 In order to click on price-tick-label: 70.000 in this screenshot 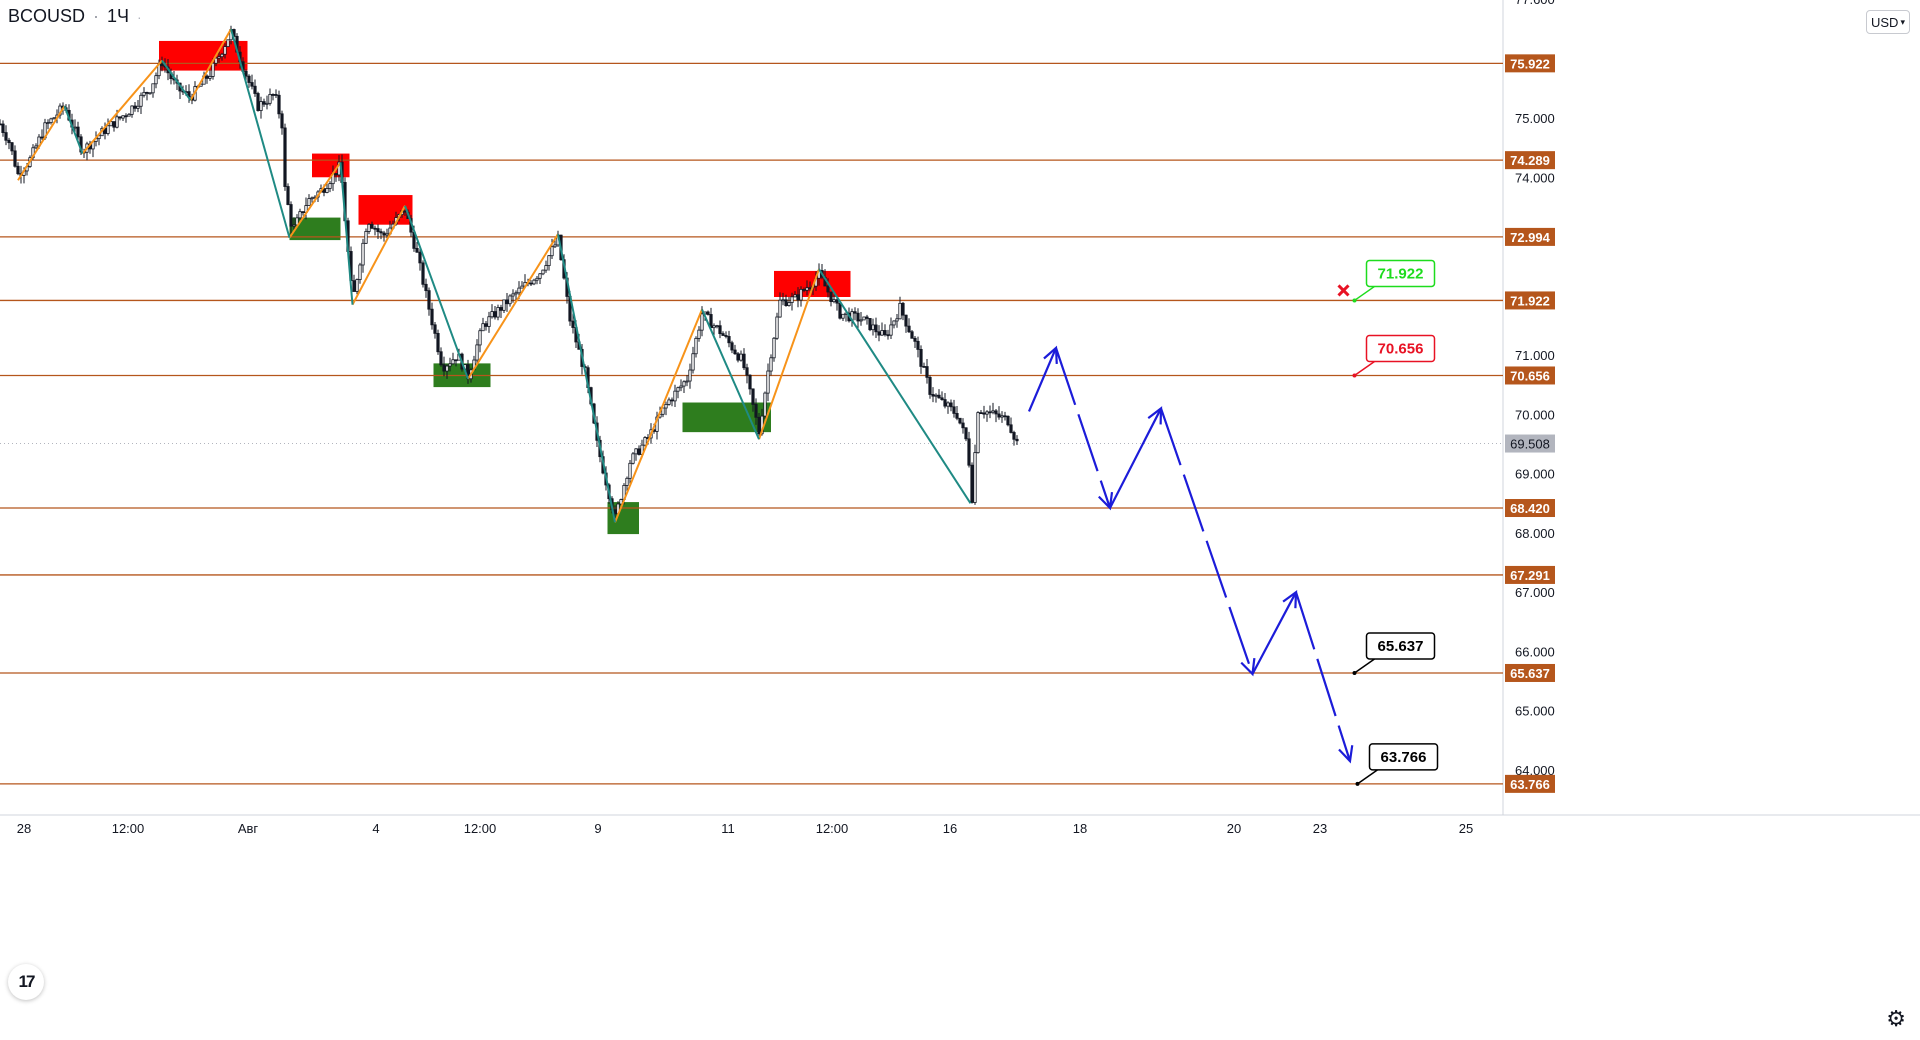, I will do `click(1535, 414)`.